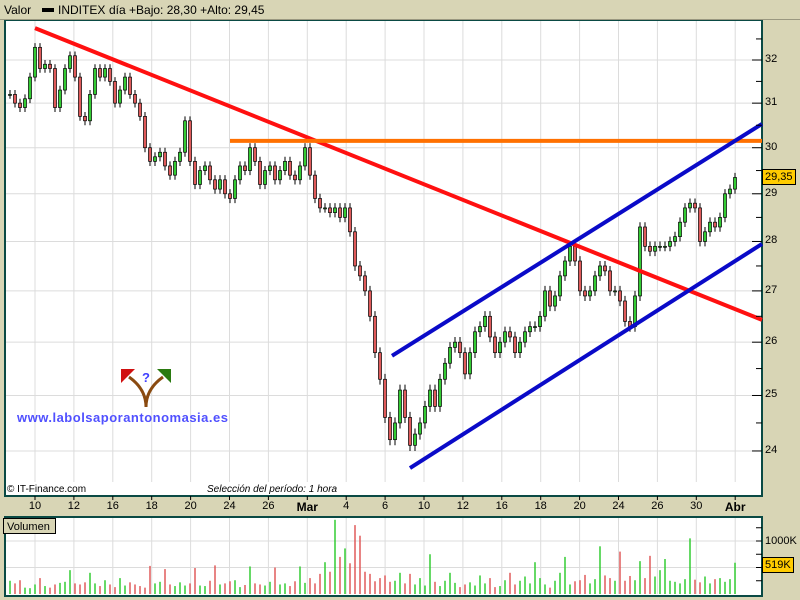  Describe the element at coordinates (771, 59) in the screenshot. I see `y-tick-label: 32` at that location.